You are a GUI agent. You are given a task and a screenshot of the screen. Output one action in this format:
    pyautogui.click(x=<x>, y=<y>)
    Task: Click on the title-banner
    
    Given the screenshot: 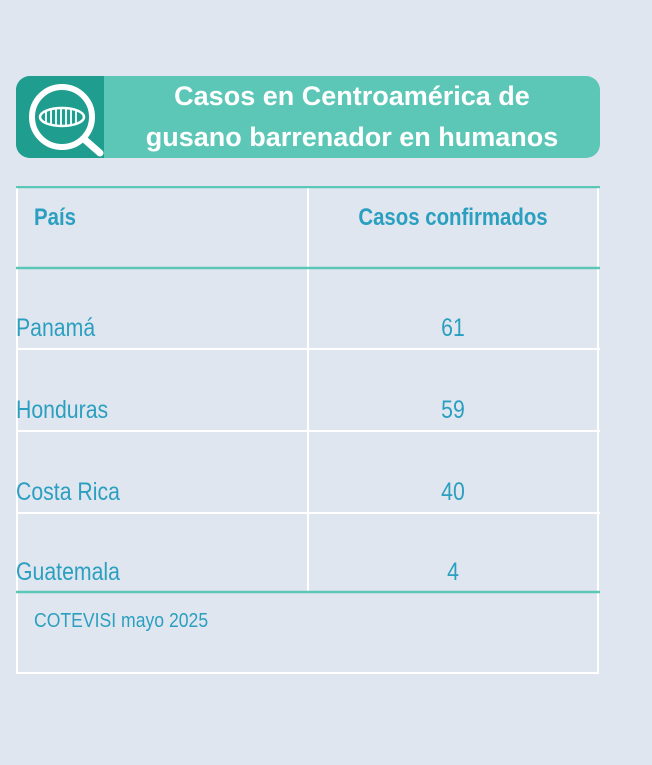 What is the action you would take?
    pyautogui.click(x=308, y=117)
    